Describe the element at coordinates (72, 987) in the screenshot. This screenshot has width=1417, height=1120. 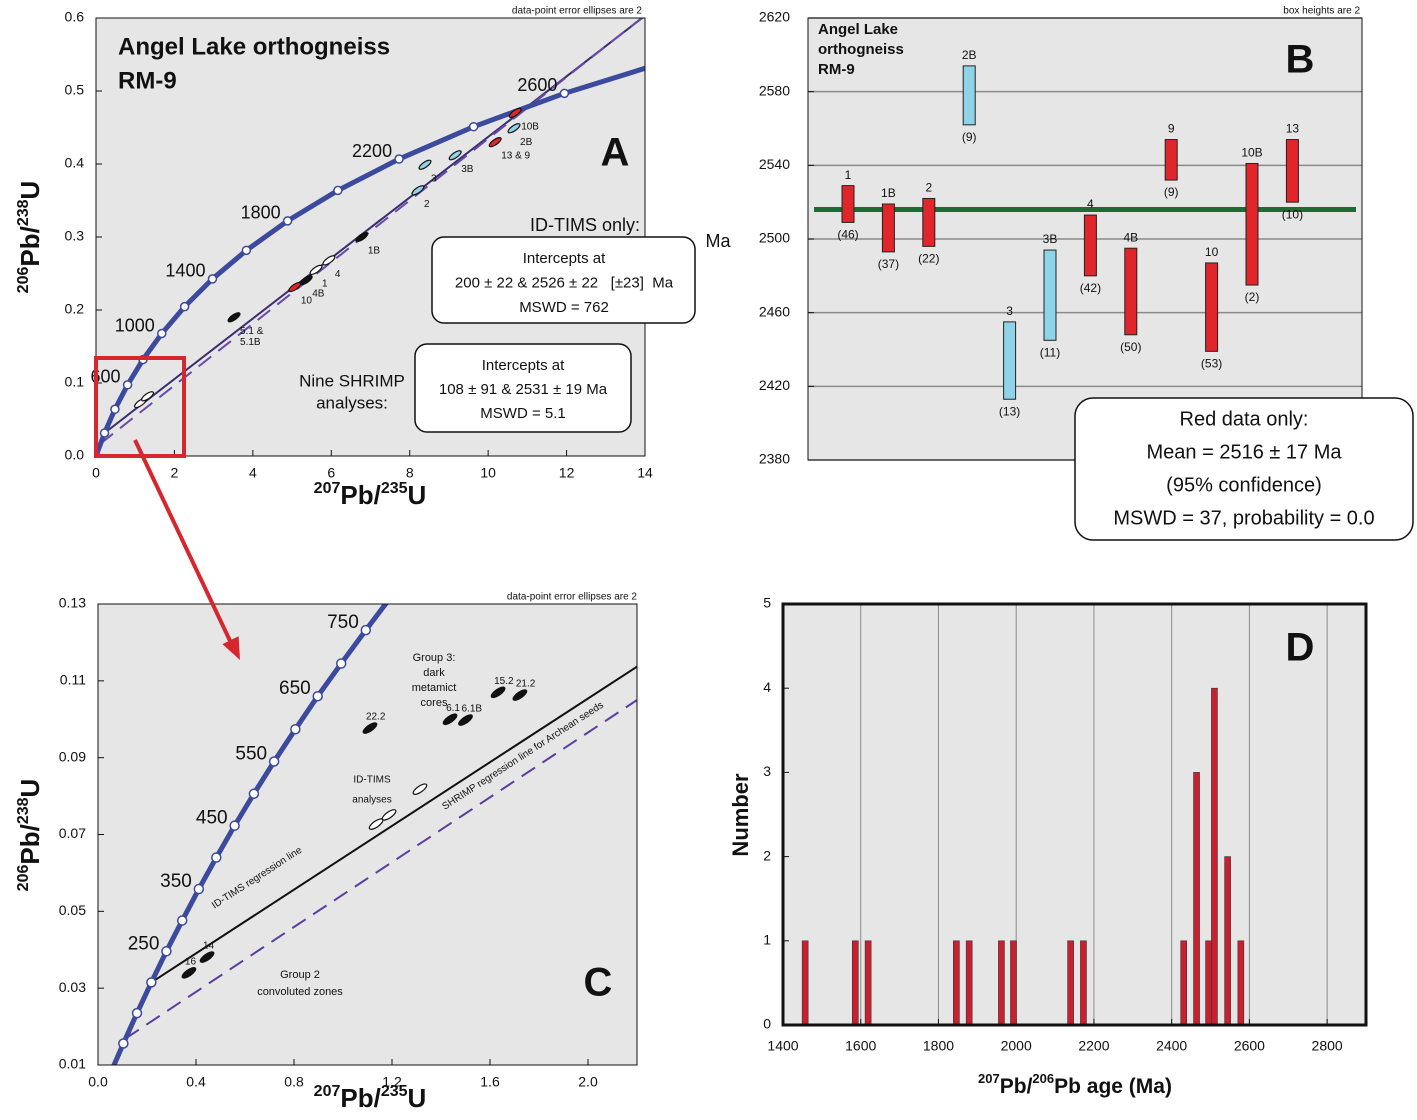
I see `y-tick-label: 0.03` at that location.